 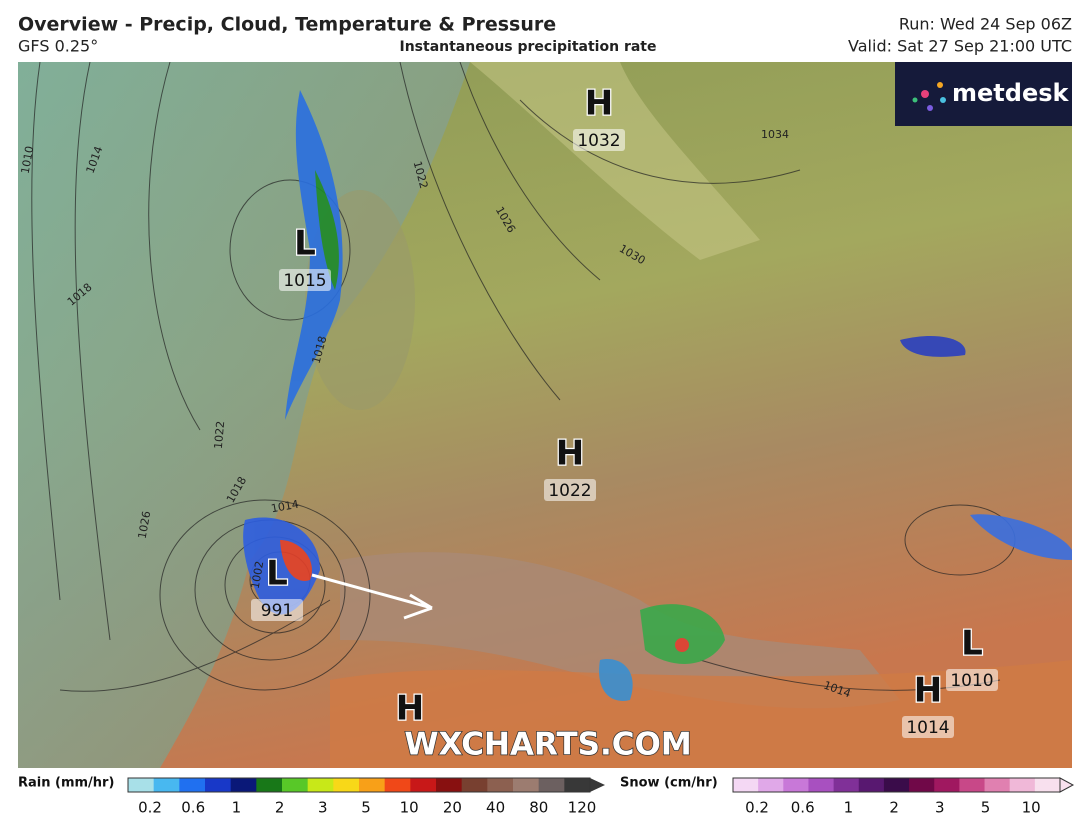 I want to click on rain-tick-label: 0.2, so click(x=150, y=808).